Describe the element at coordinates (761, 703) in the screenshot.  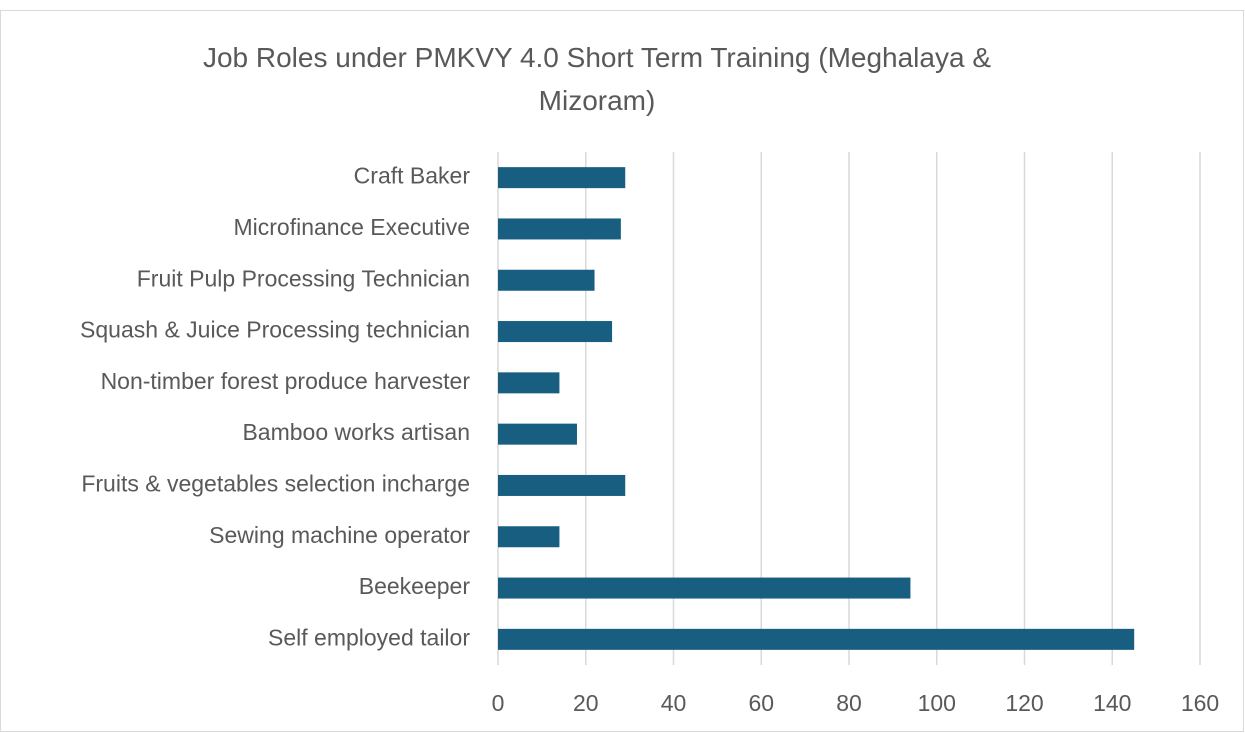
I see `x-tick-label: 60` at that location.